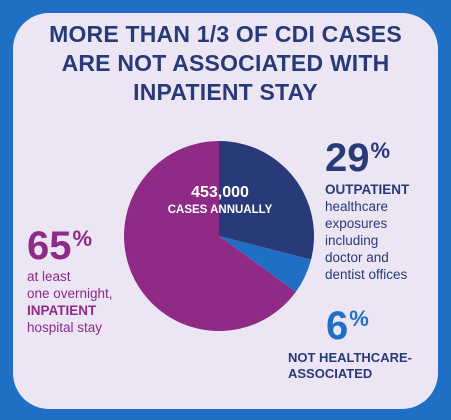 The height and width of the screenshot is (420, 451). What do you see at coordinates (70, 293) in the screenshot?
I see `inpatient-desc-line: one overnight,` at bounding box center [70, 293].